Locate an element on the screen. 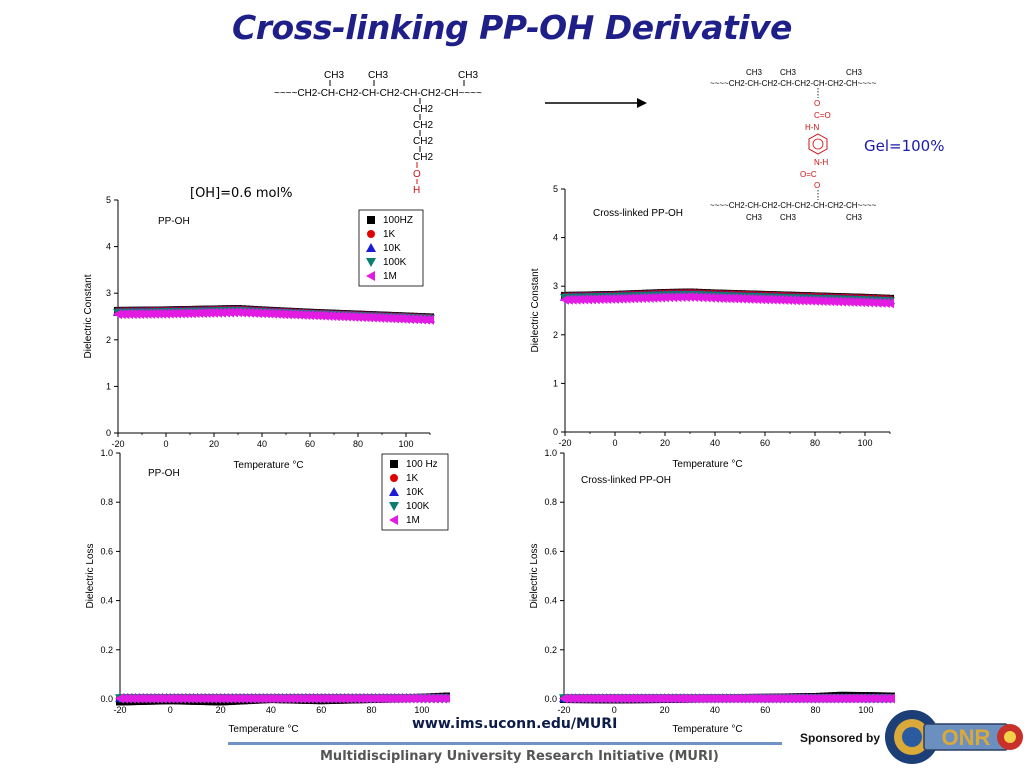 Image resolution: width=1024 pixels, height=768 pixels. legend-entry: 100HZ is located at coordinates (398, 220).